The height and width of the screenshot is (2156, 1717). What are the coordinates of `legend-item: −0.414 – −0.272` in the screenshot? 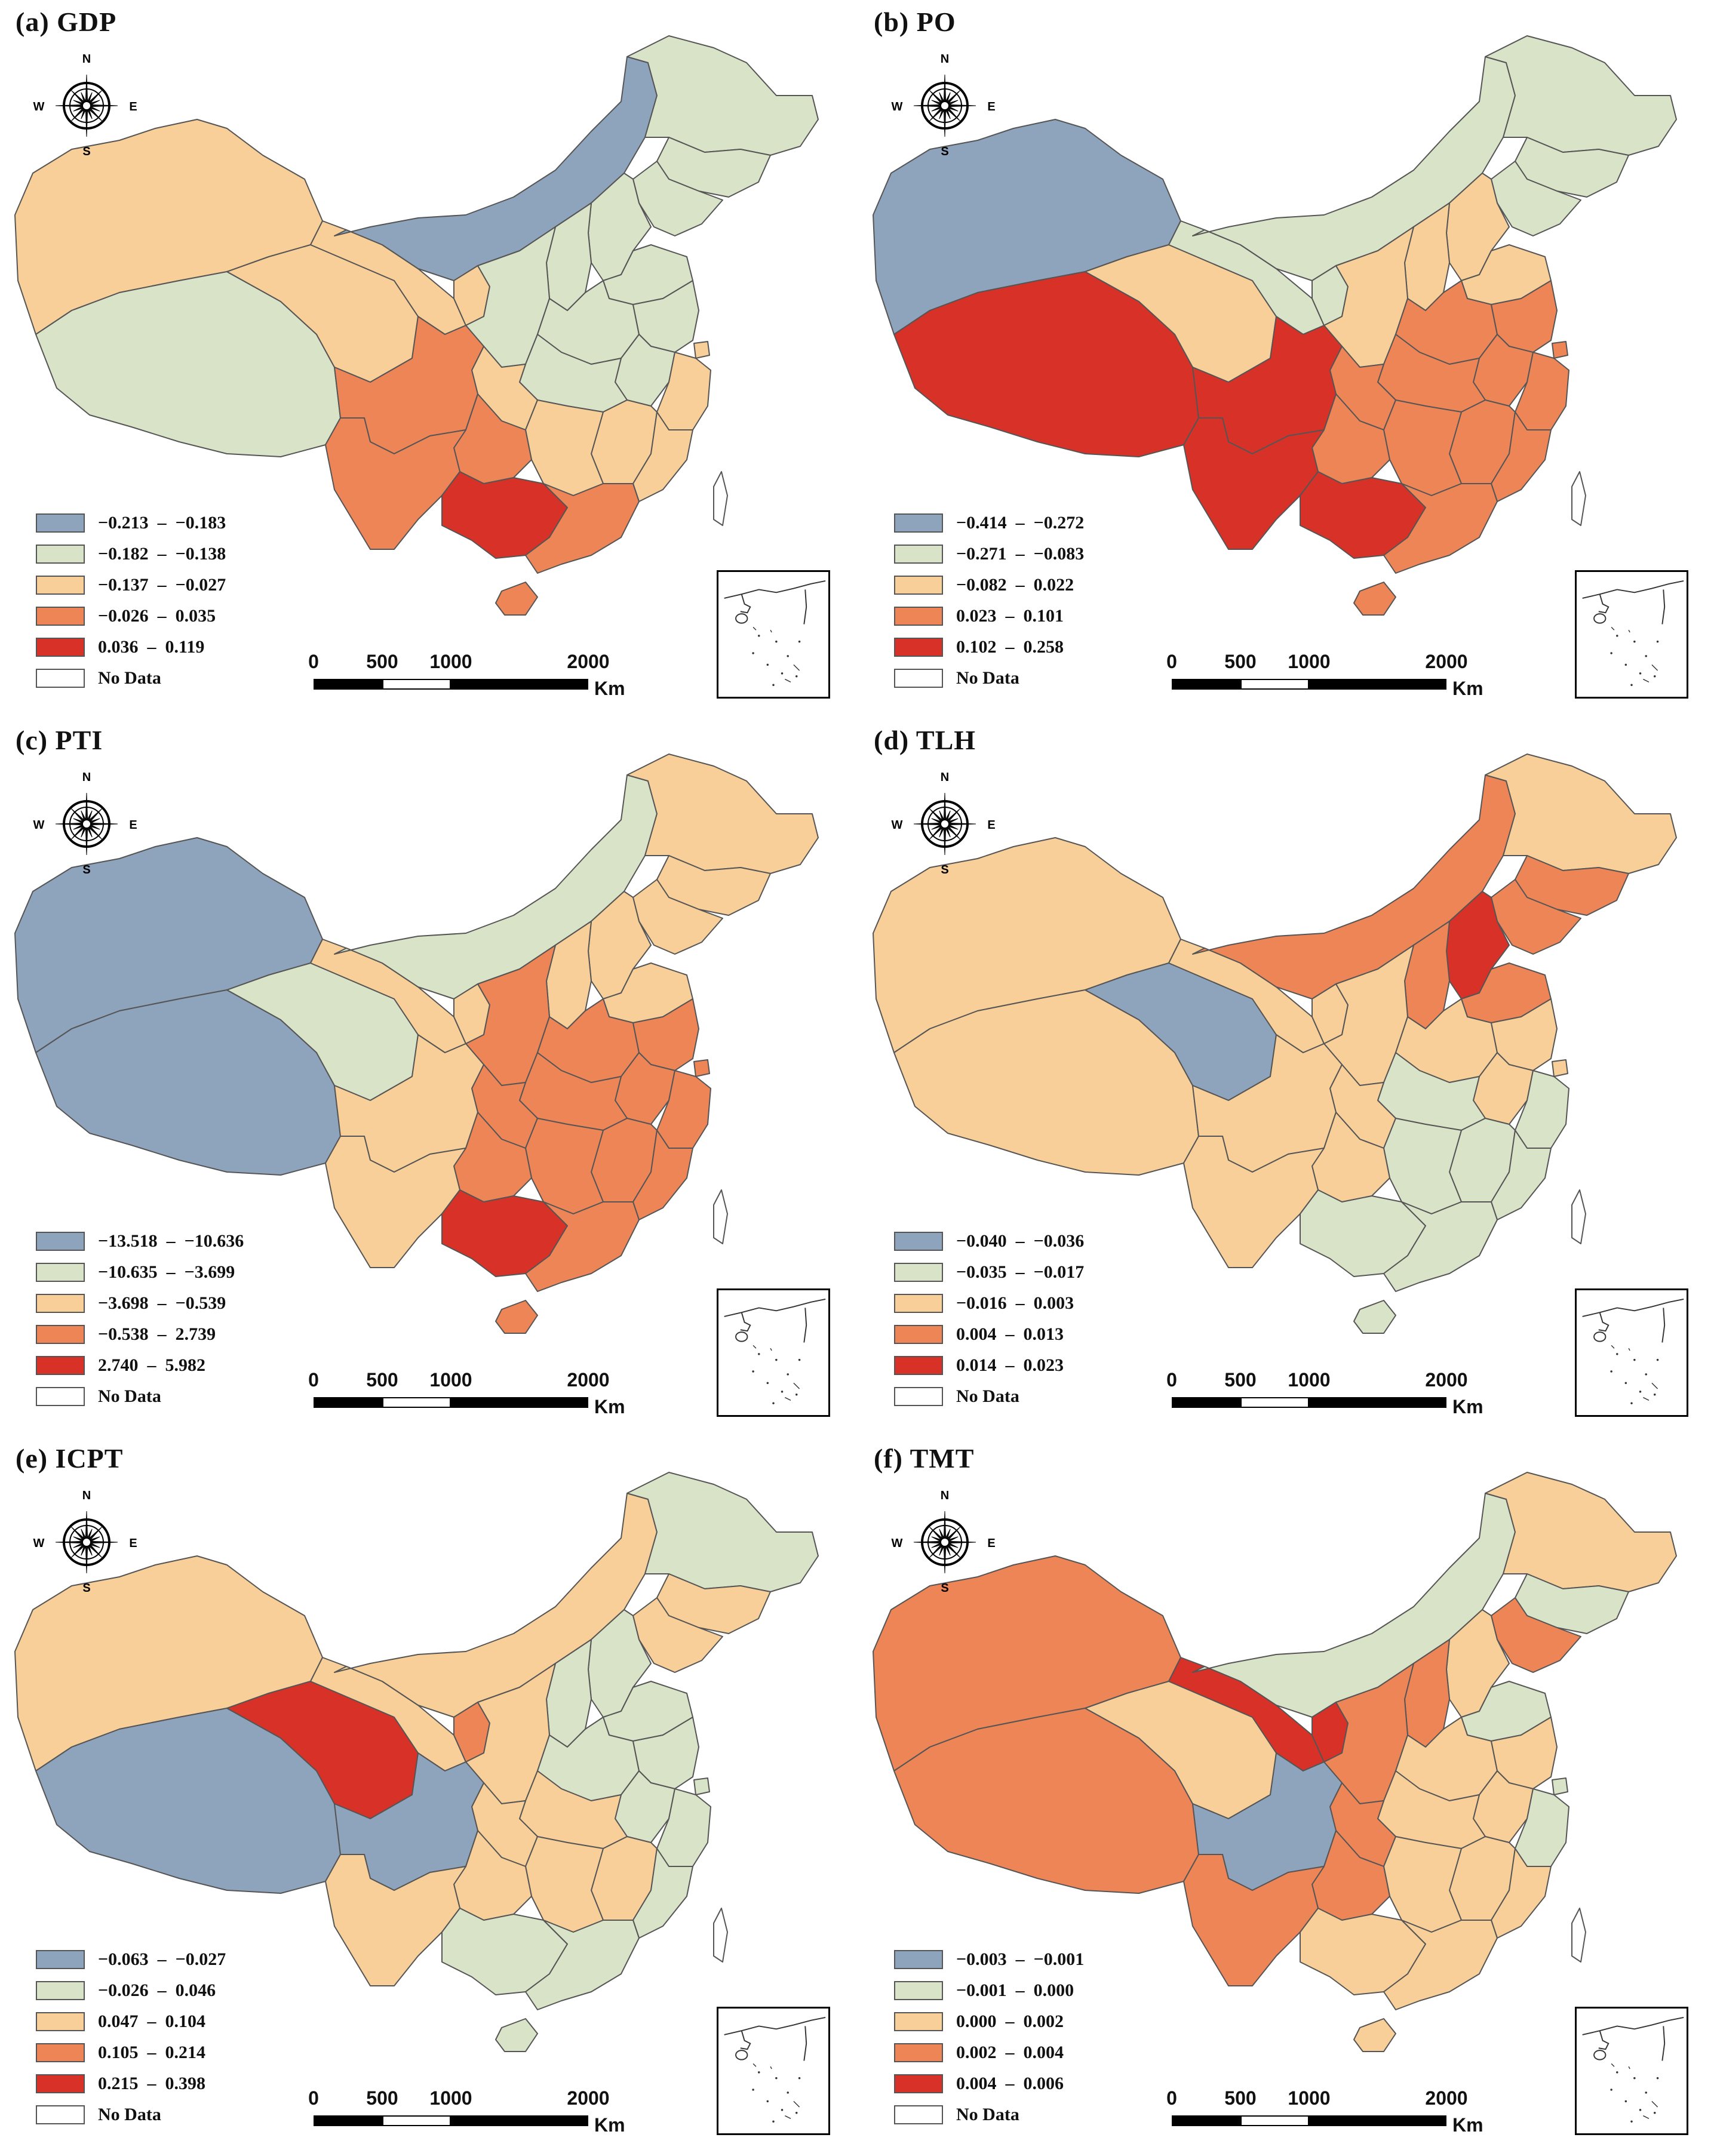 It's located at (989, 523).